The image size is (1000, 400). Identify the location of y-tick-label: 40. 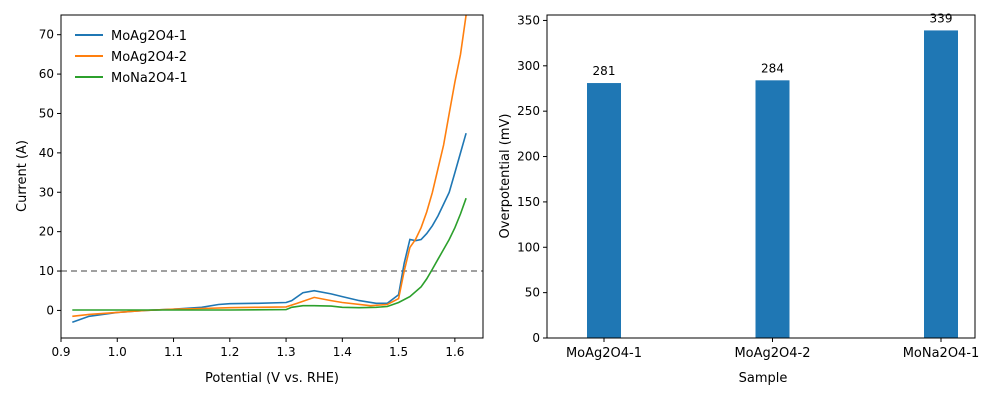
(46, 153).